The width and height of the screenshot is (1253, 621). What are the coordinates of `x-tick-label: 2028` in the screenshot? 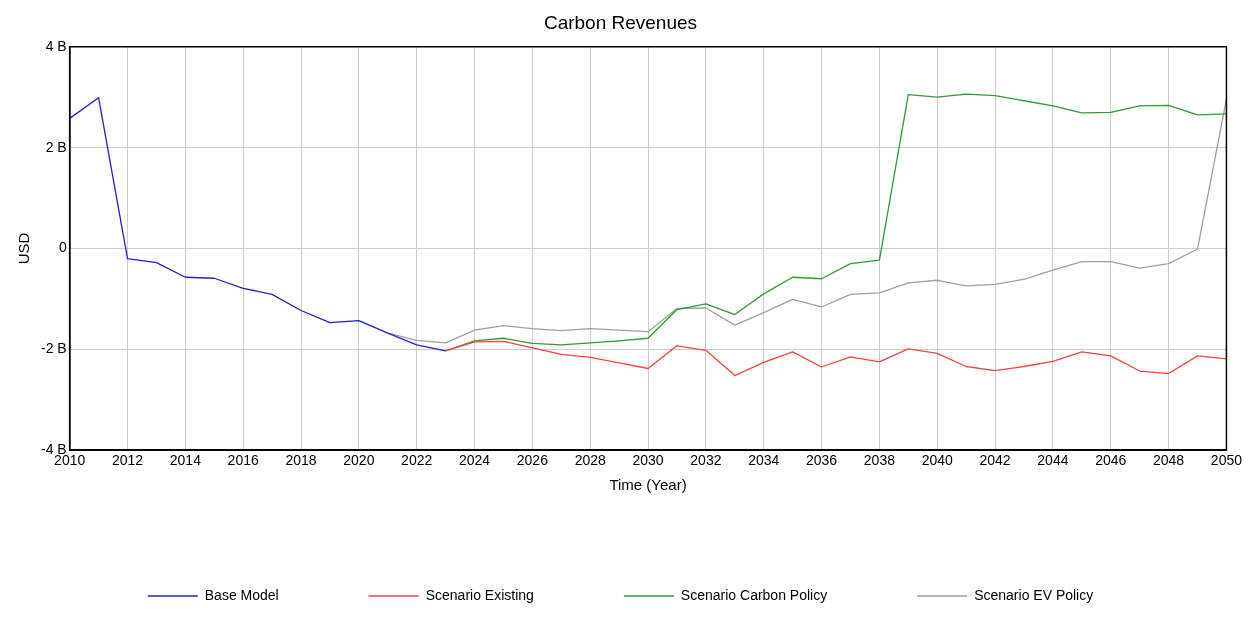 It's located at (590, 460).